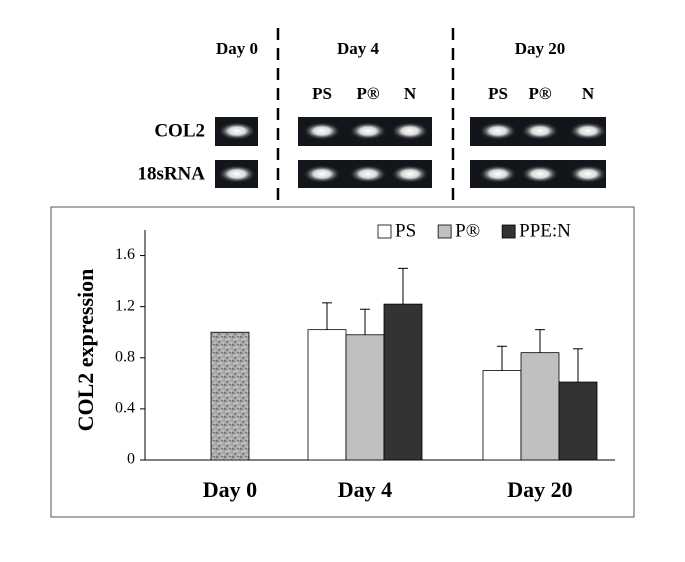 The width and height of the screenshot is (685, 562). I want to click on gel-row: COL2, so click(179, 130).